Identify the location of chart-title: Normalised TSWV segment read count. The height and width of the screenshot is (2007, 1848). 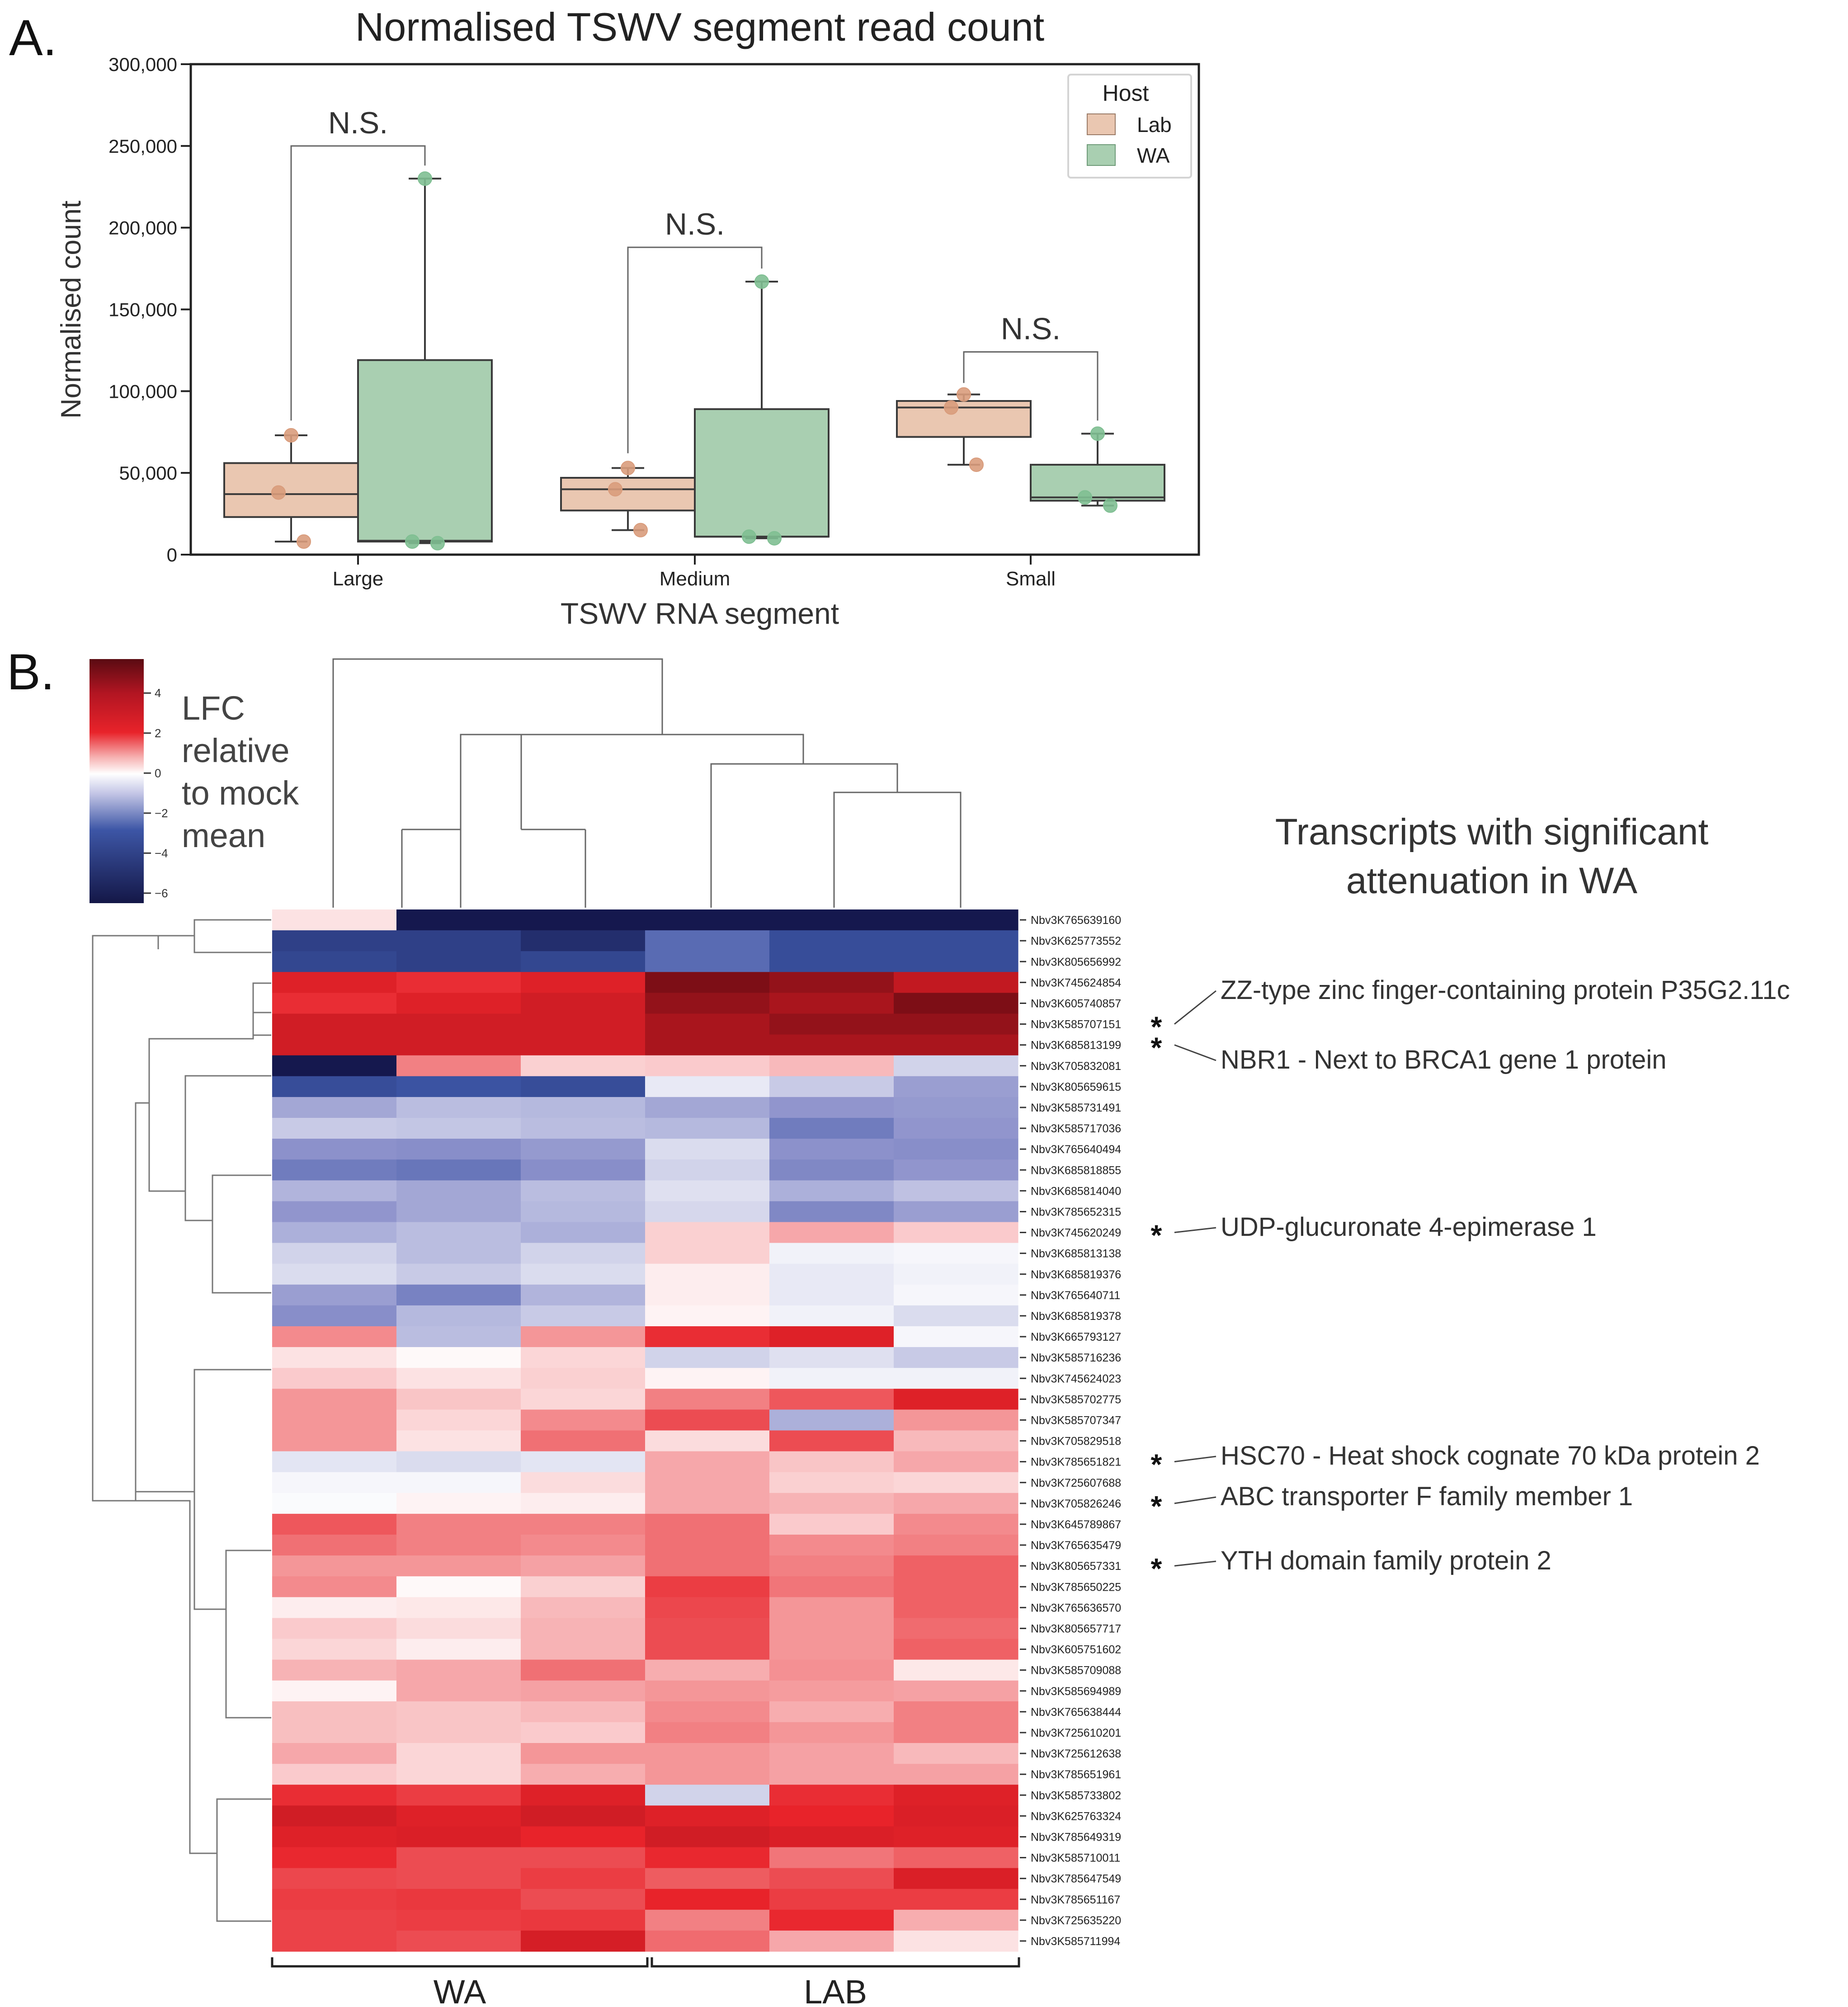
(699, 27).